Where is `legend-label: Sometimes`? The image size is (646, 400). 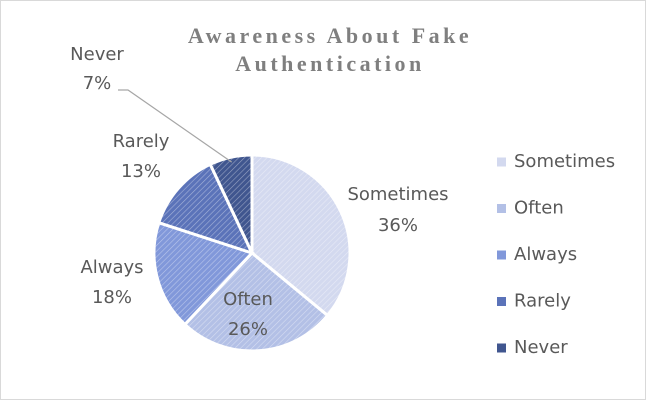 legend-label: Sometimes is located at coordinates (564, 161).